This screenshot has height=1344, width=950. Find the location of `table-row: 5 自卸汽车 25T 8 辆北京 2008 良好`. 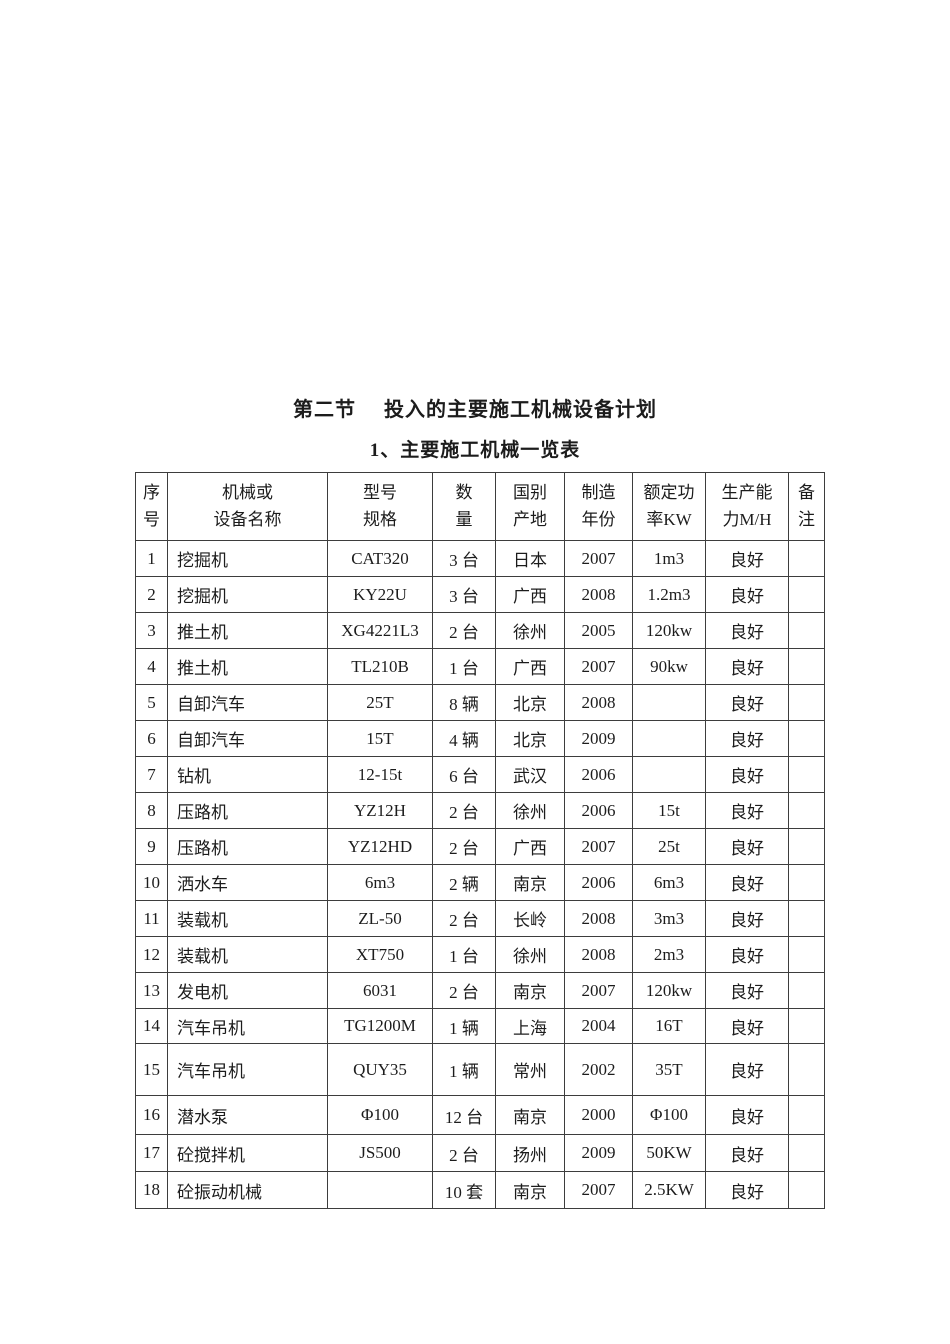

table-row: 5 自卸汽车 25T 8 辆北京 2008 良好 is located at coordinates (480, 702).